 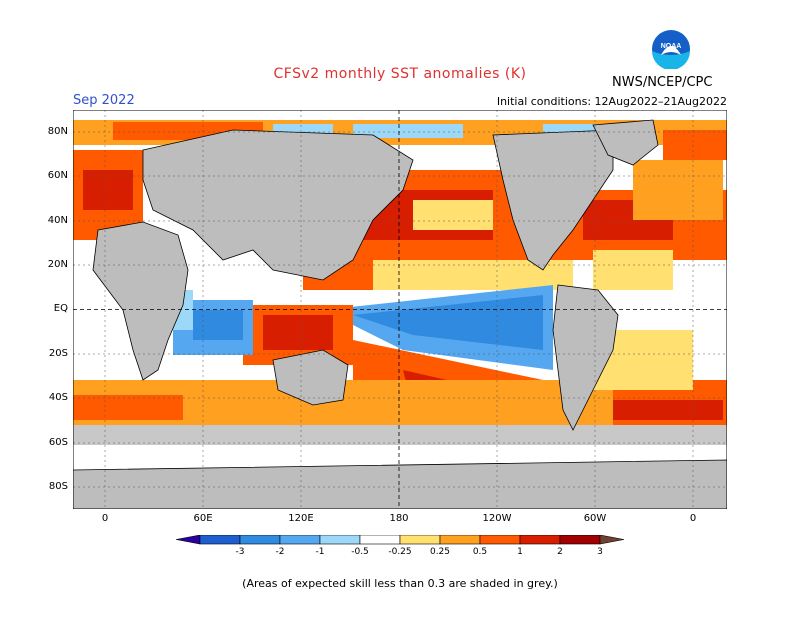 What do you see at coordinates (57, 264) in the screenshot?
I see `lat-label: 20N` at bounding box center [57, 264].